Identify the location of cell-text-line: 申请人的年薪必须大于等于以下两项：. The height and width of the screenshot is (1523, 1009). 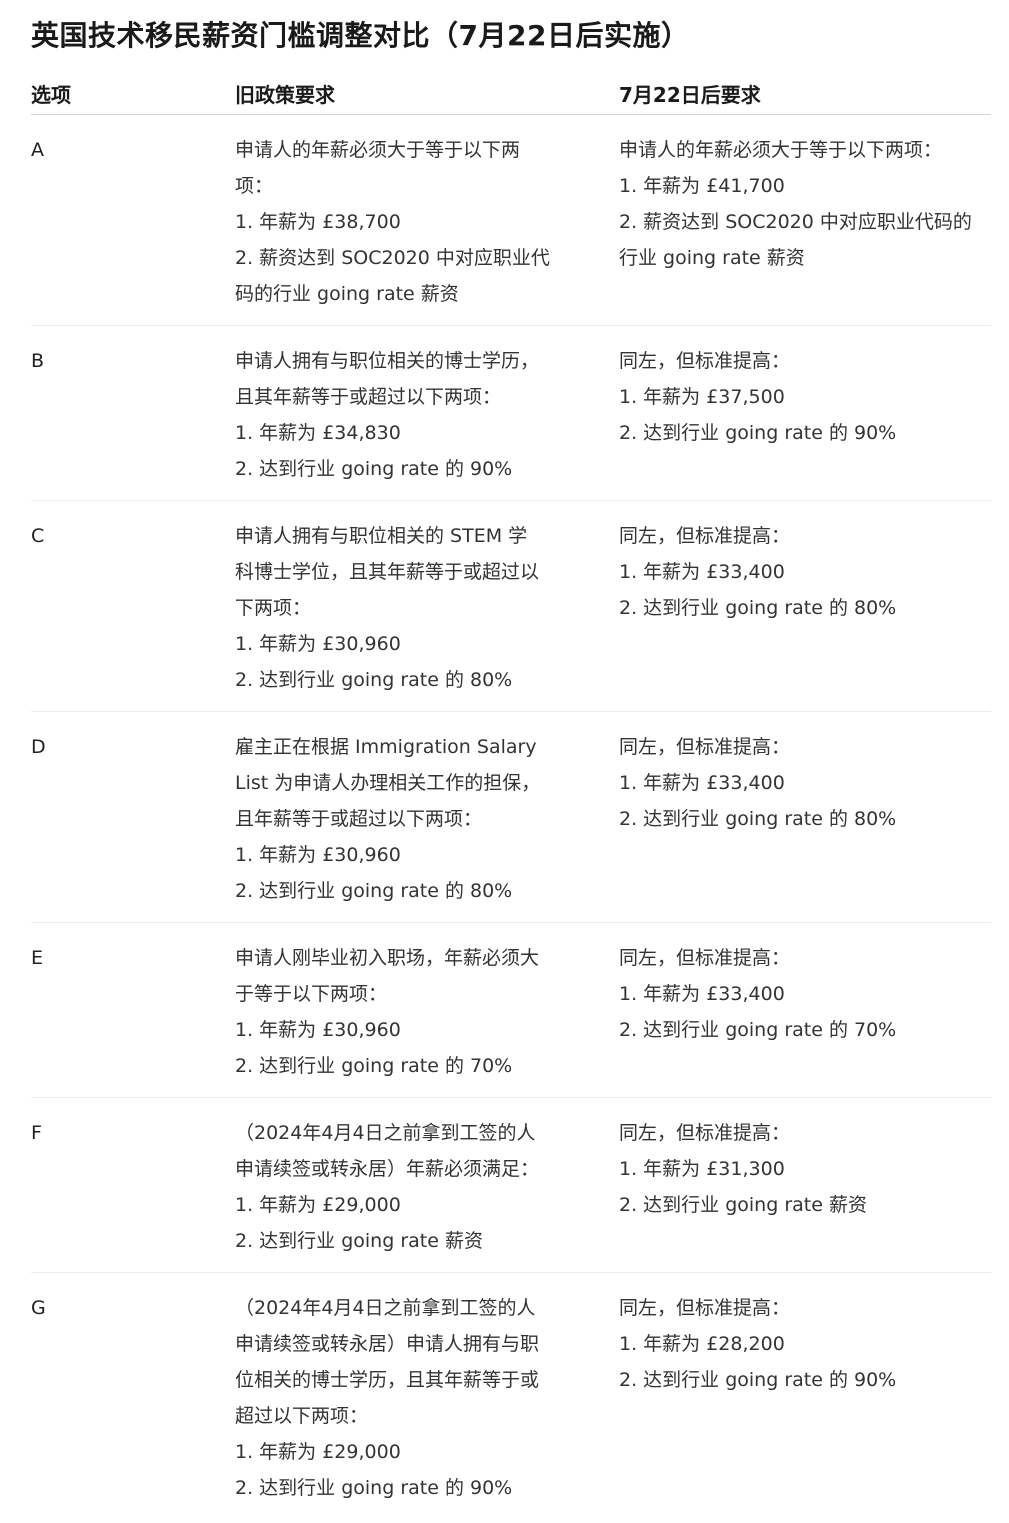
(781, 150).